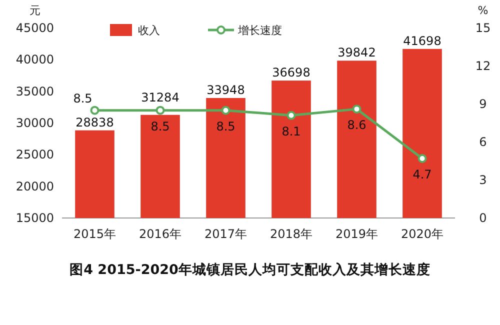 The width and height of the screenshot is (500, 325). I want to click on data-label: 41698, so click(422, 41).